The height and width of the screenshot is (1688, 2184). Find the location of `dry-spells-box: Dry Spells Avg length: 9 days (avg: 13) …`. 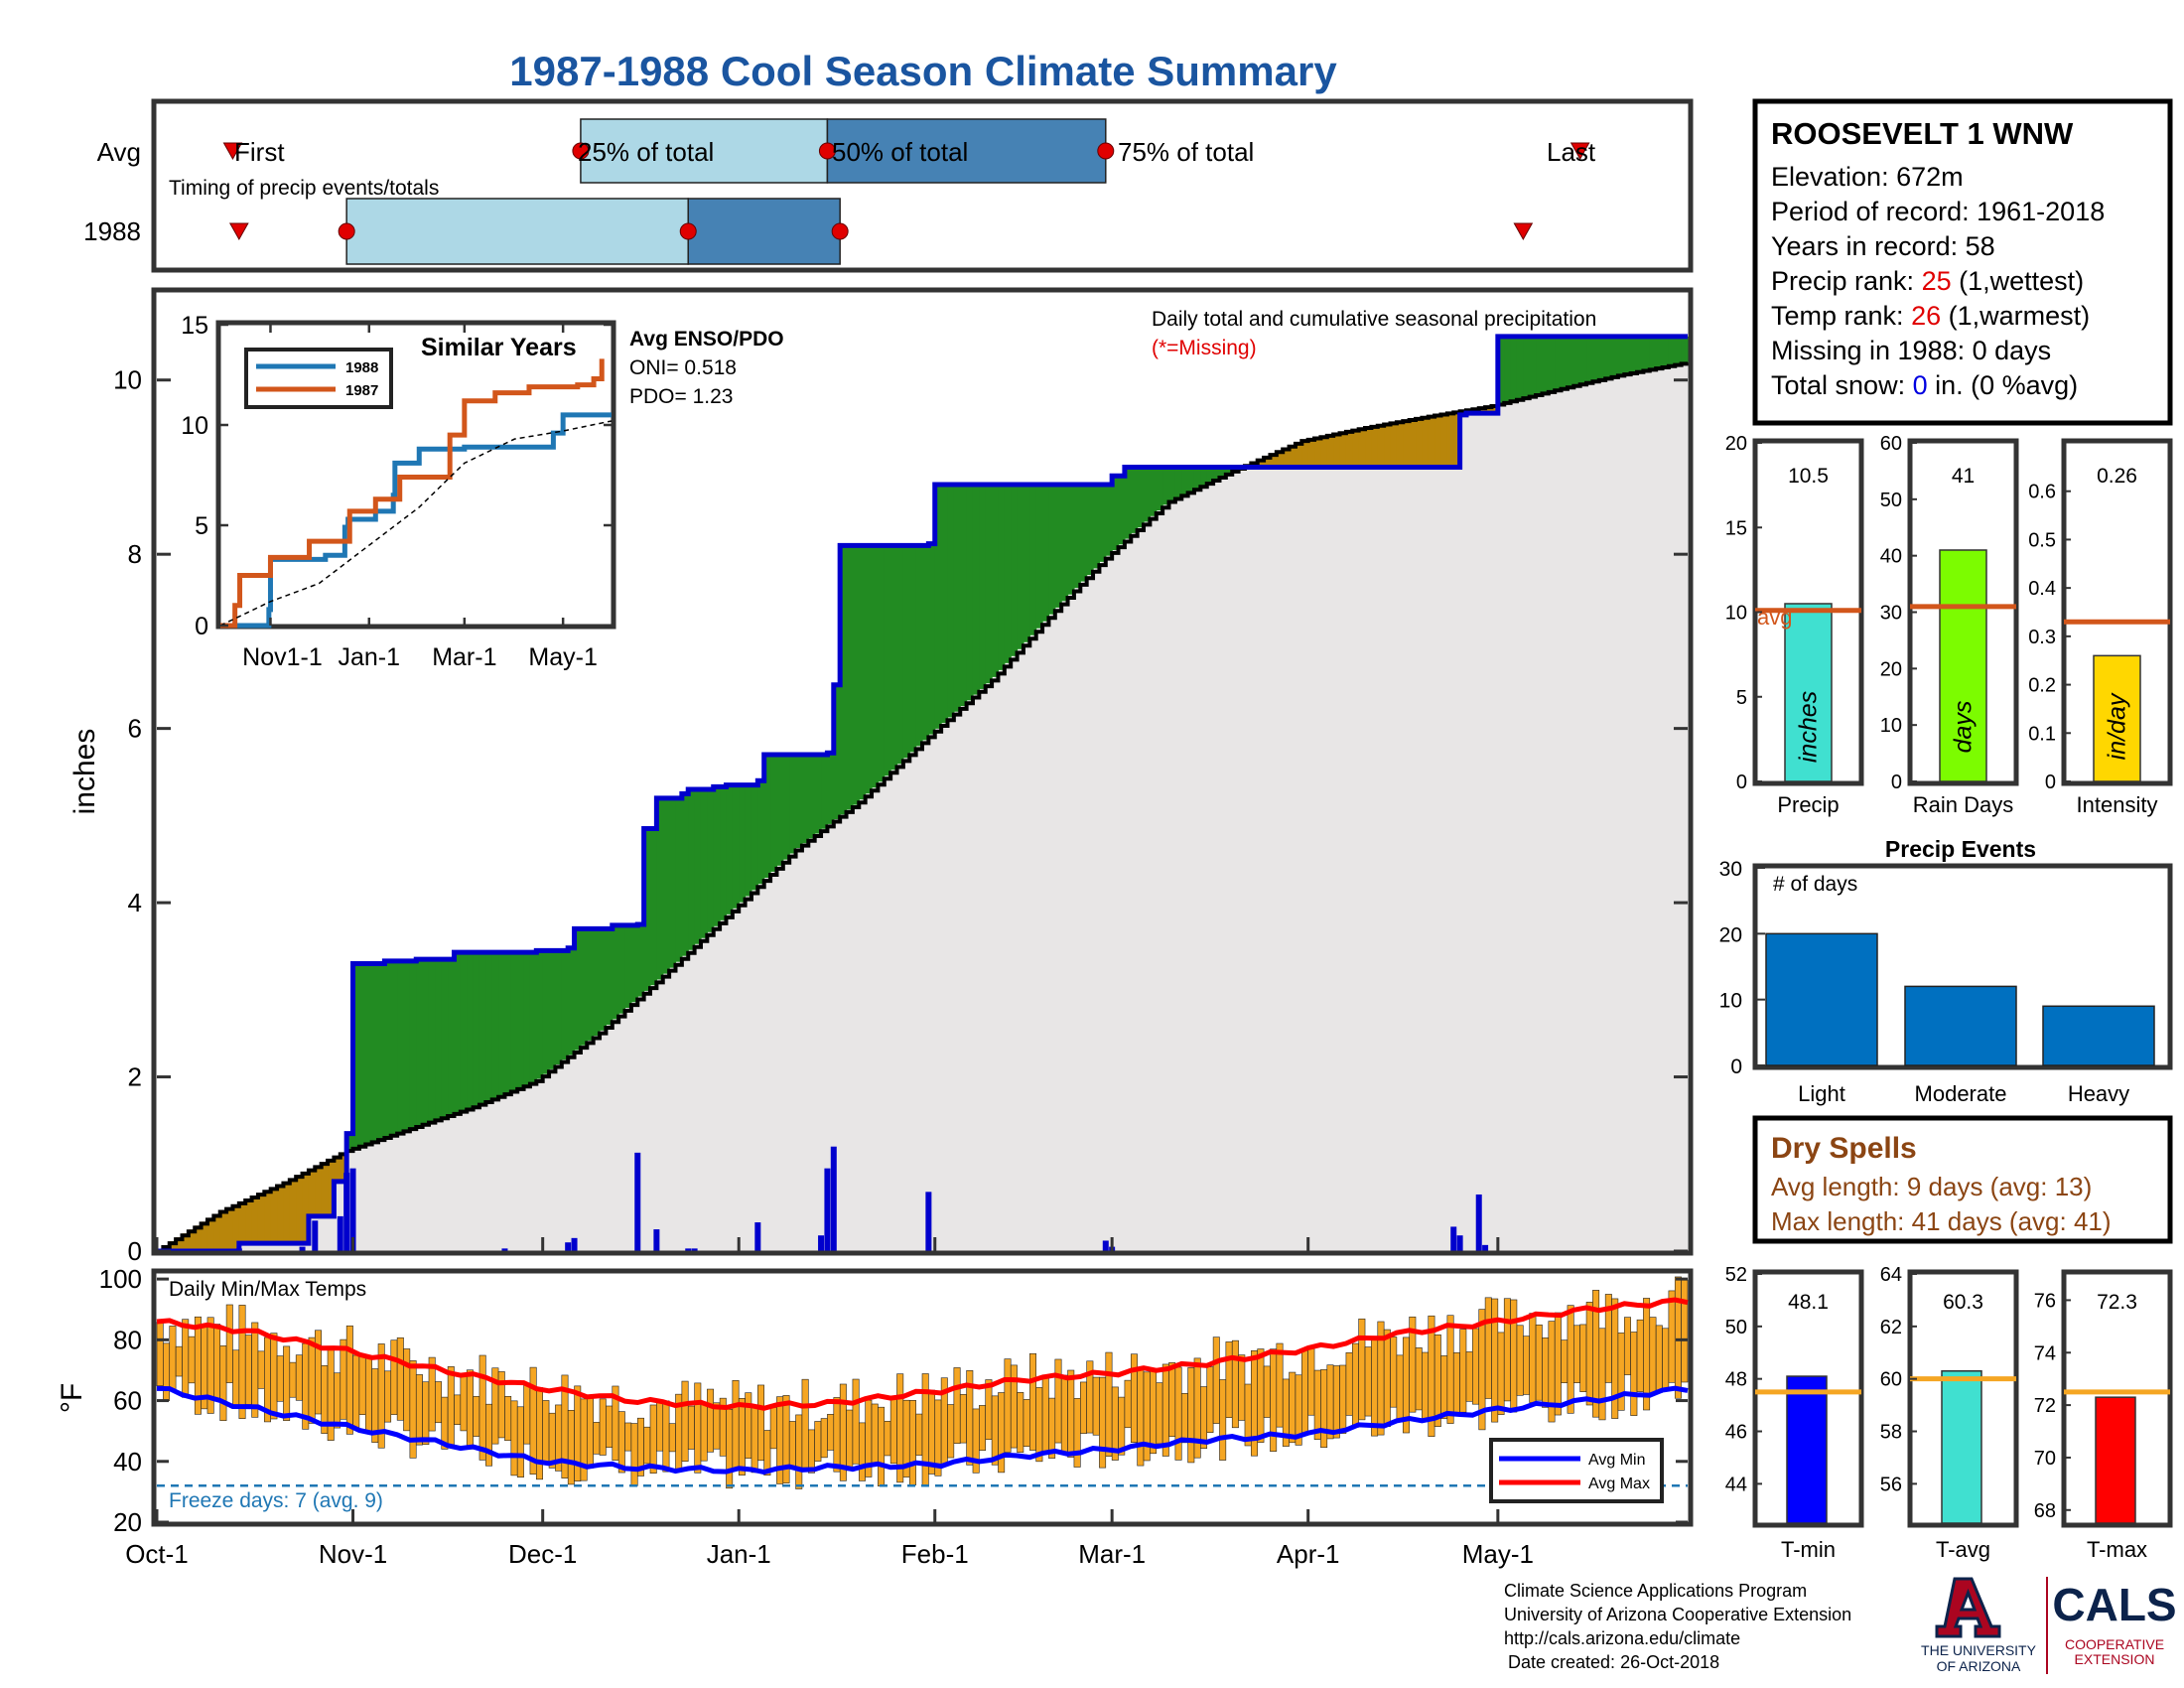

dry-spells-box: Dry Spells Avg length: 9 days (avg: 13) … is located at coordinates (1962, 1179).